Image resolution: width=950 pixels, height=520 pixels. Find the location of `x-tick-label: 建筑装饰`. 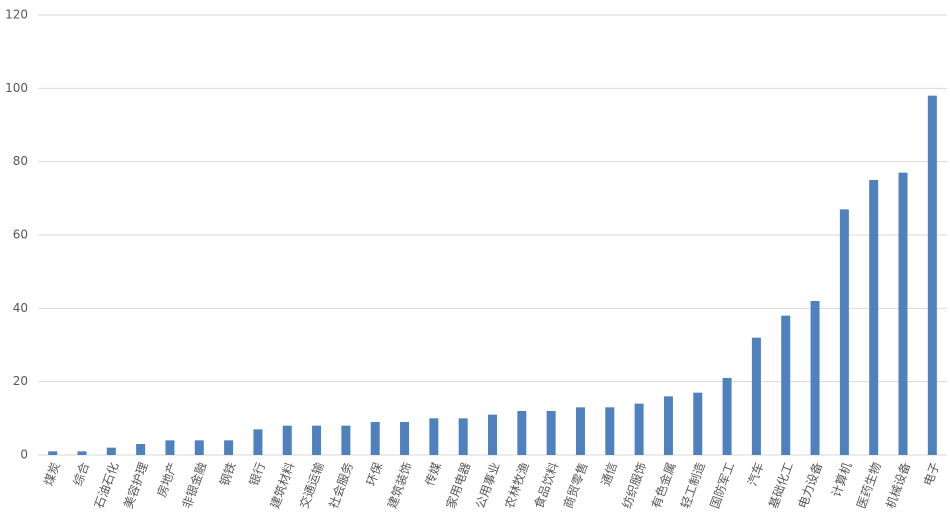

x-tick-label: 建筑装饰 is located at coordinates (399, 485).